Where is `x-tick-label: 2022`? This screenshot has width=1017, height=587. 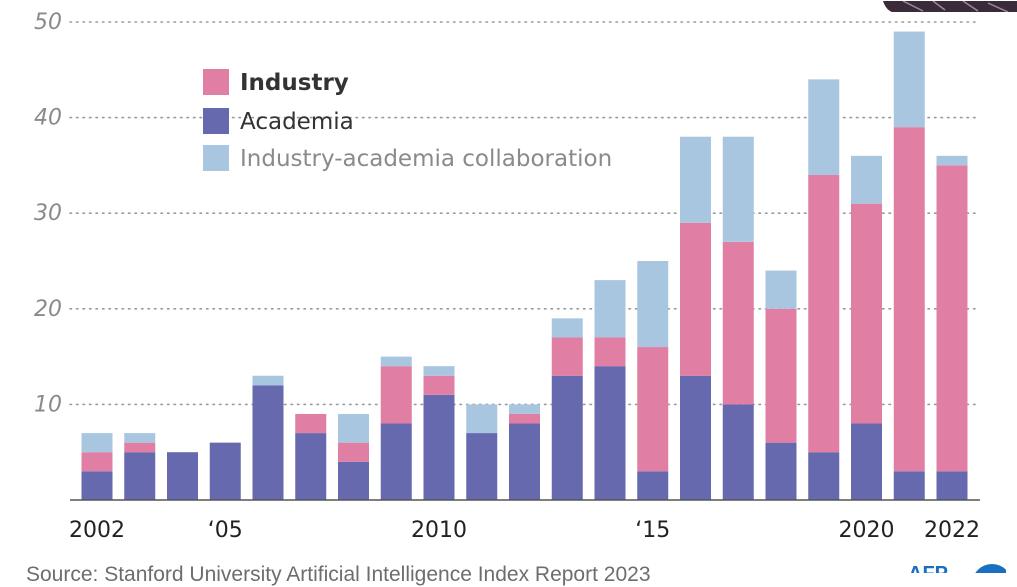
x-tick-label: 2022 is located at coordinates (952, 530).